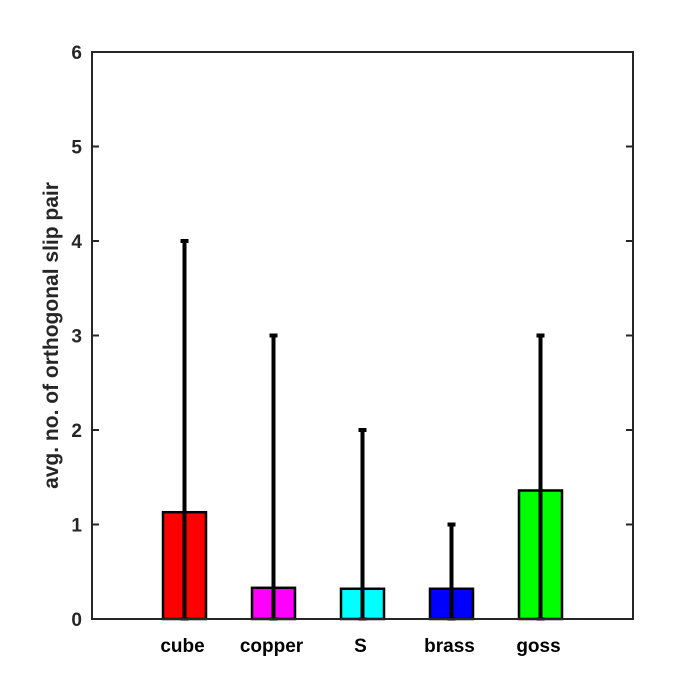 Image resolution: width=700 pixels, height=695 pixels. Describe the element at coordinates (76, 337) in the screenshot. I see `y-tick-label-3: 3` at that location.